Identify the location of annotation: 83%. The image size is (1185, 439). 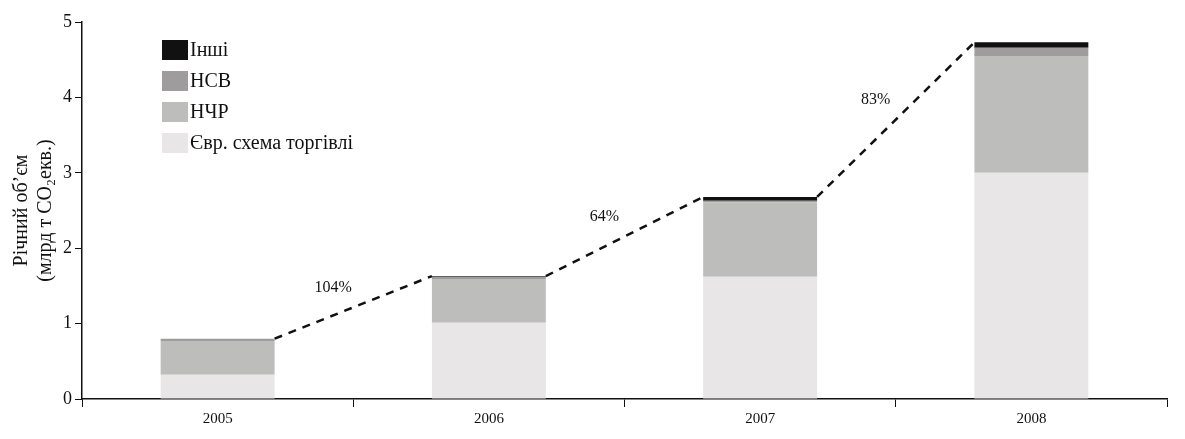
(876, 98).